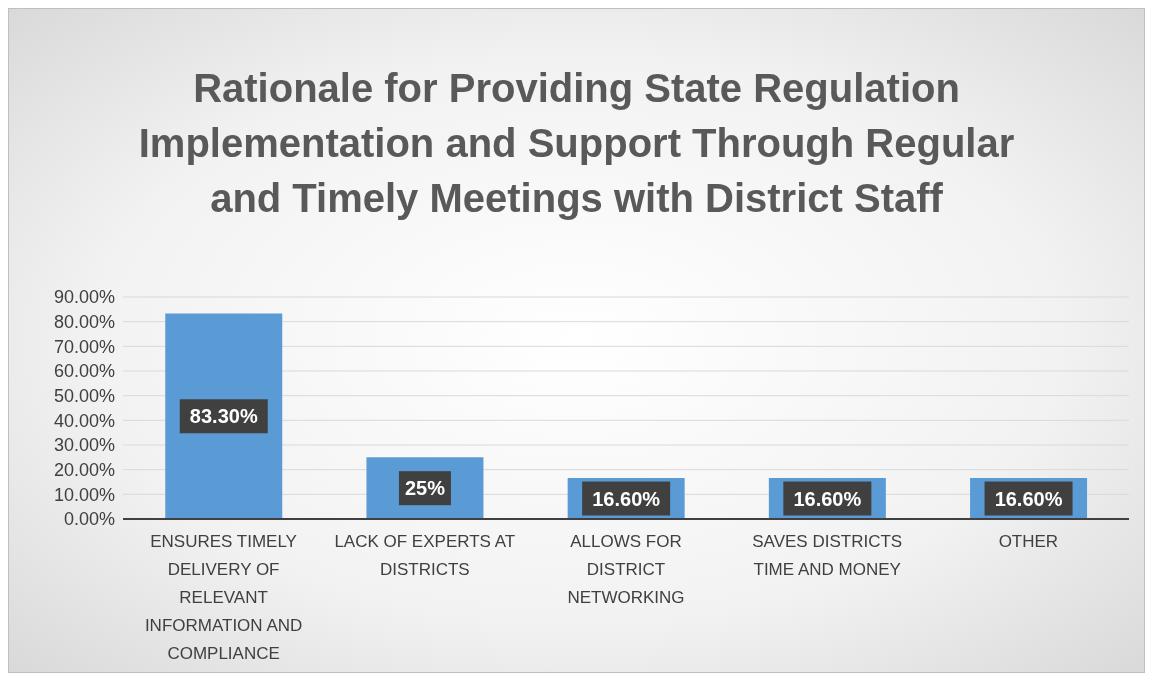  Describe the element at coordinates (84, 346) in the screenshot. I see `y-tick-label: 70.00%` at that location.